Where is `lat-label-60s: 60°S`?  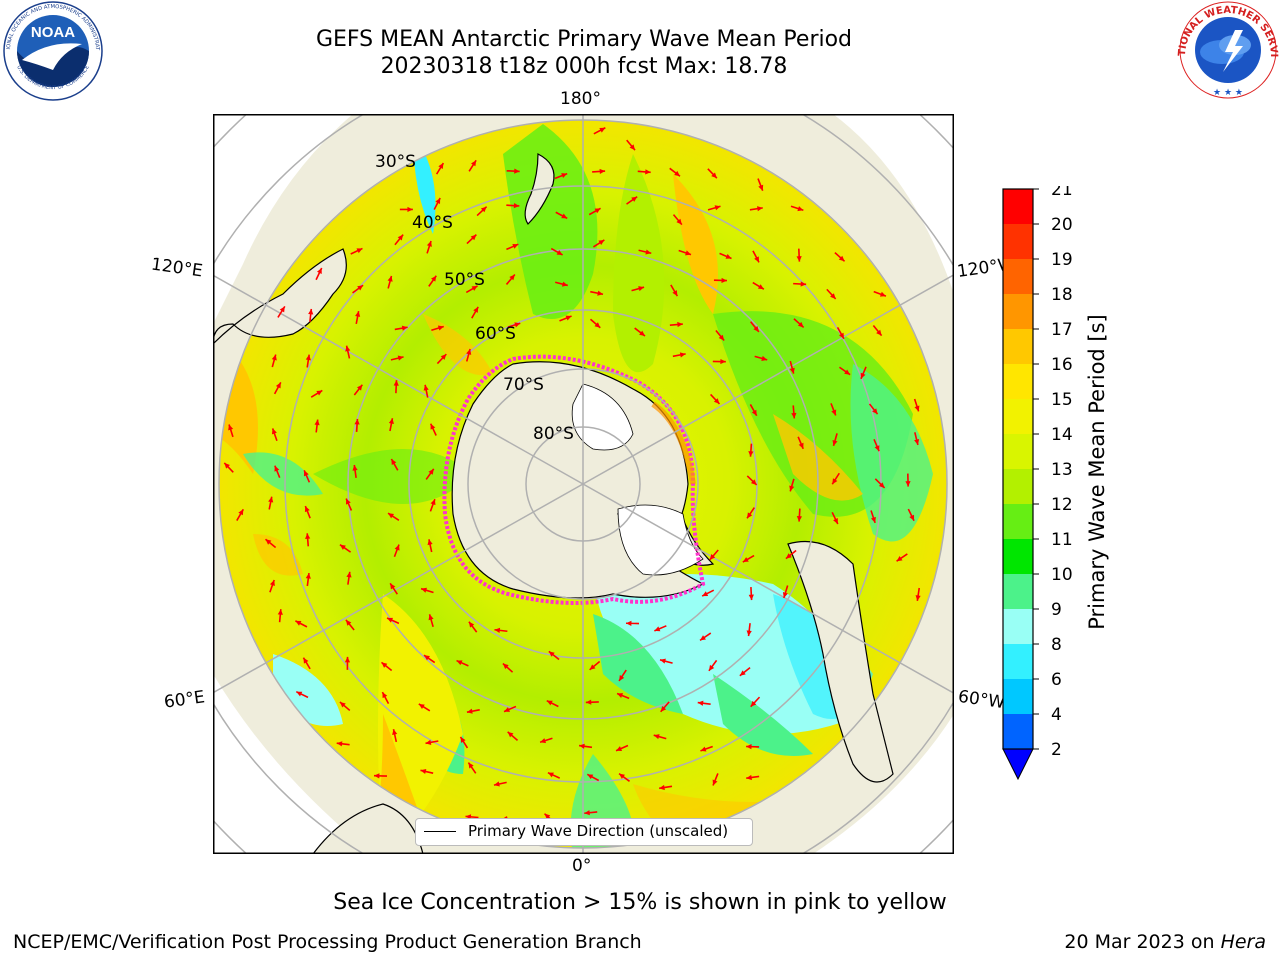
lat-label-60s: 60°S is located at coordinates (495, 334).